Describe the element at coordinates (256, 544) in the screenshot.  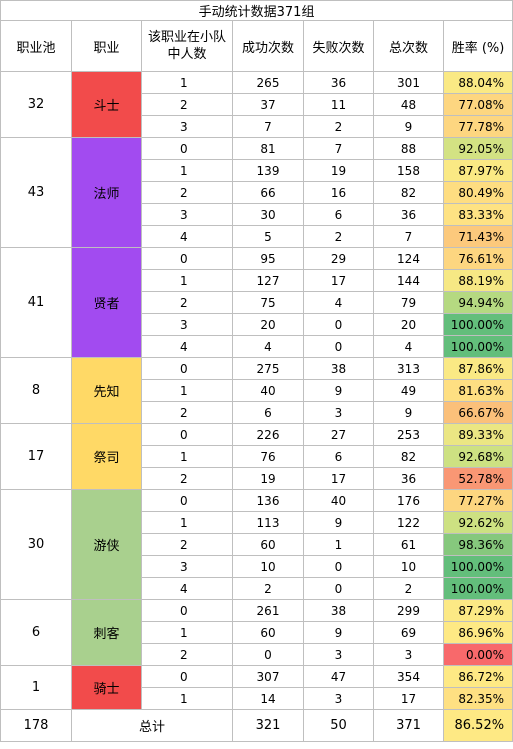
I see `table-row: 30 游侠 0 136 40 176 77.27%` at that location.